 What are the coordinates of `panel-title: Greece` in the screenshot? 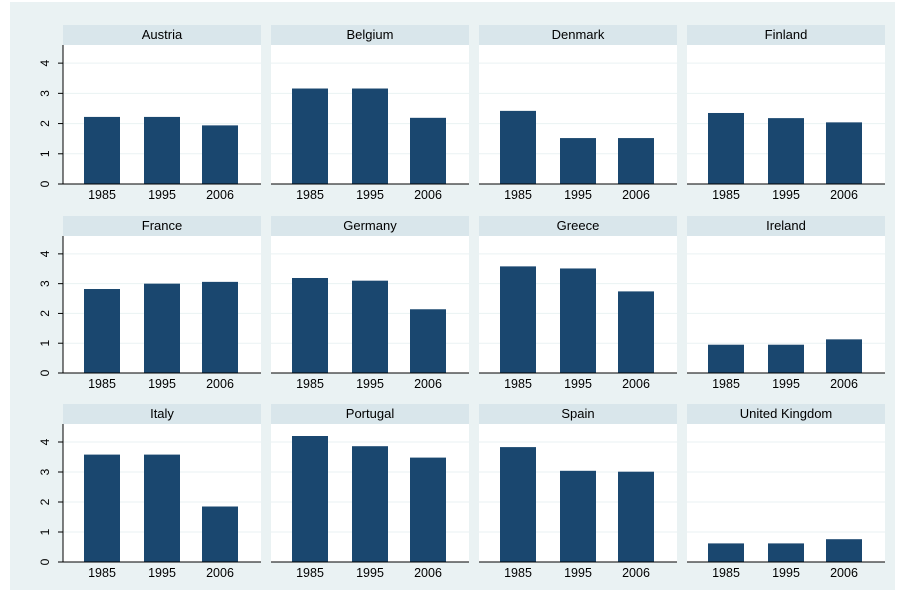 It's located at (578, 225).